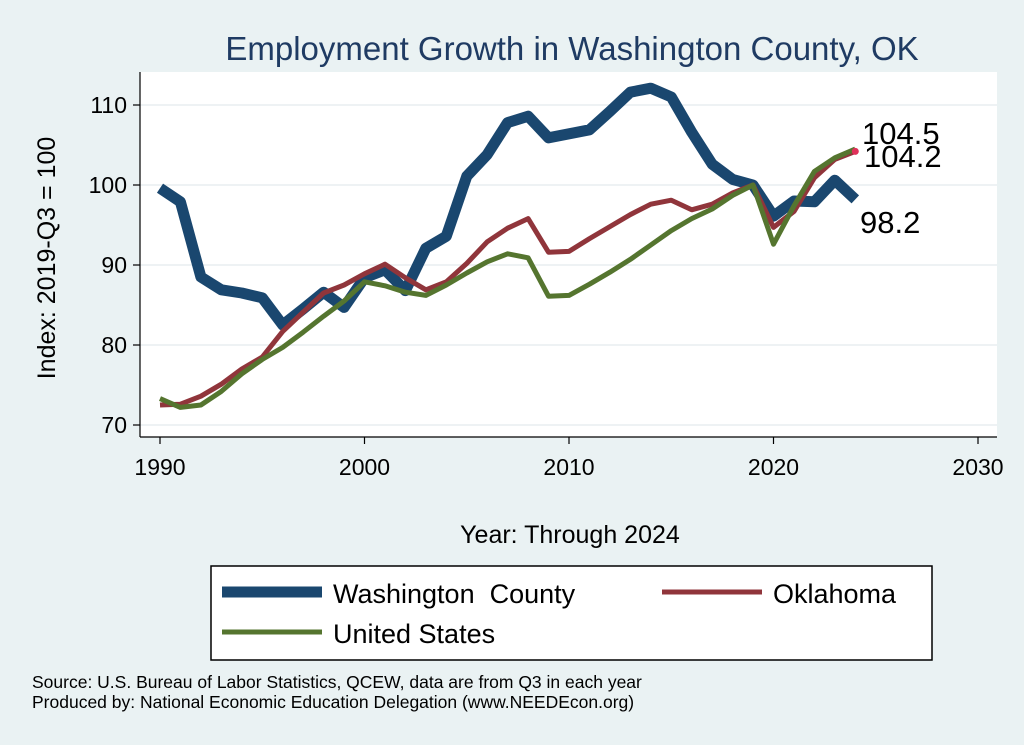 This screenshot has width=1024, height=745. Describe the element at coordinates (414, 634) in the screenshot. I see `legend-label-united-states: United States` at that location.